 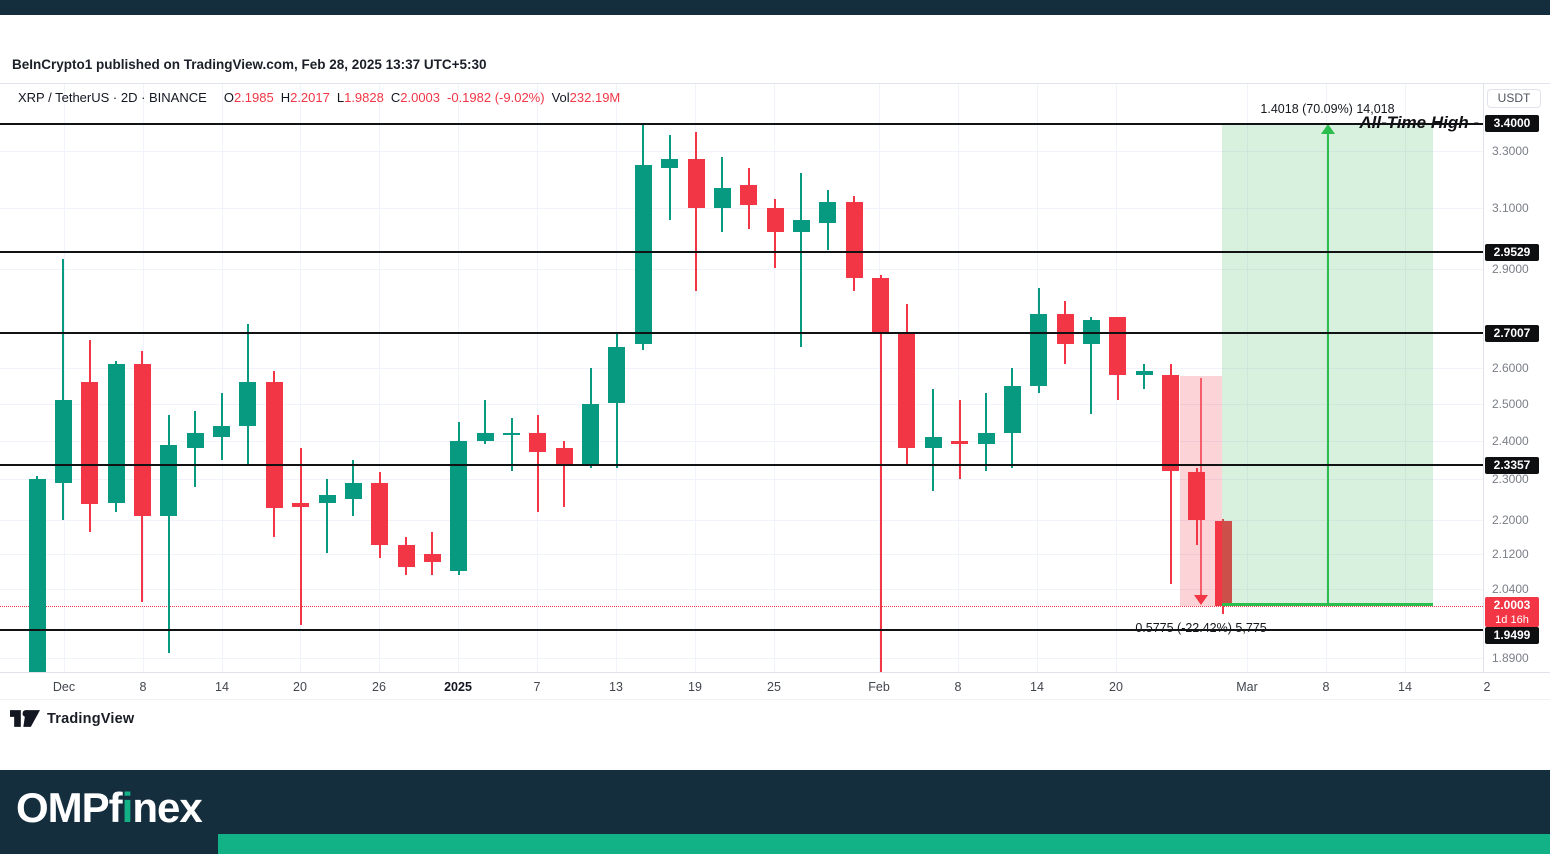 I want to click on current-price-badge: 2.0003 1d 16h, so click(x=1512, y=612).